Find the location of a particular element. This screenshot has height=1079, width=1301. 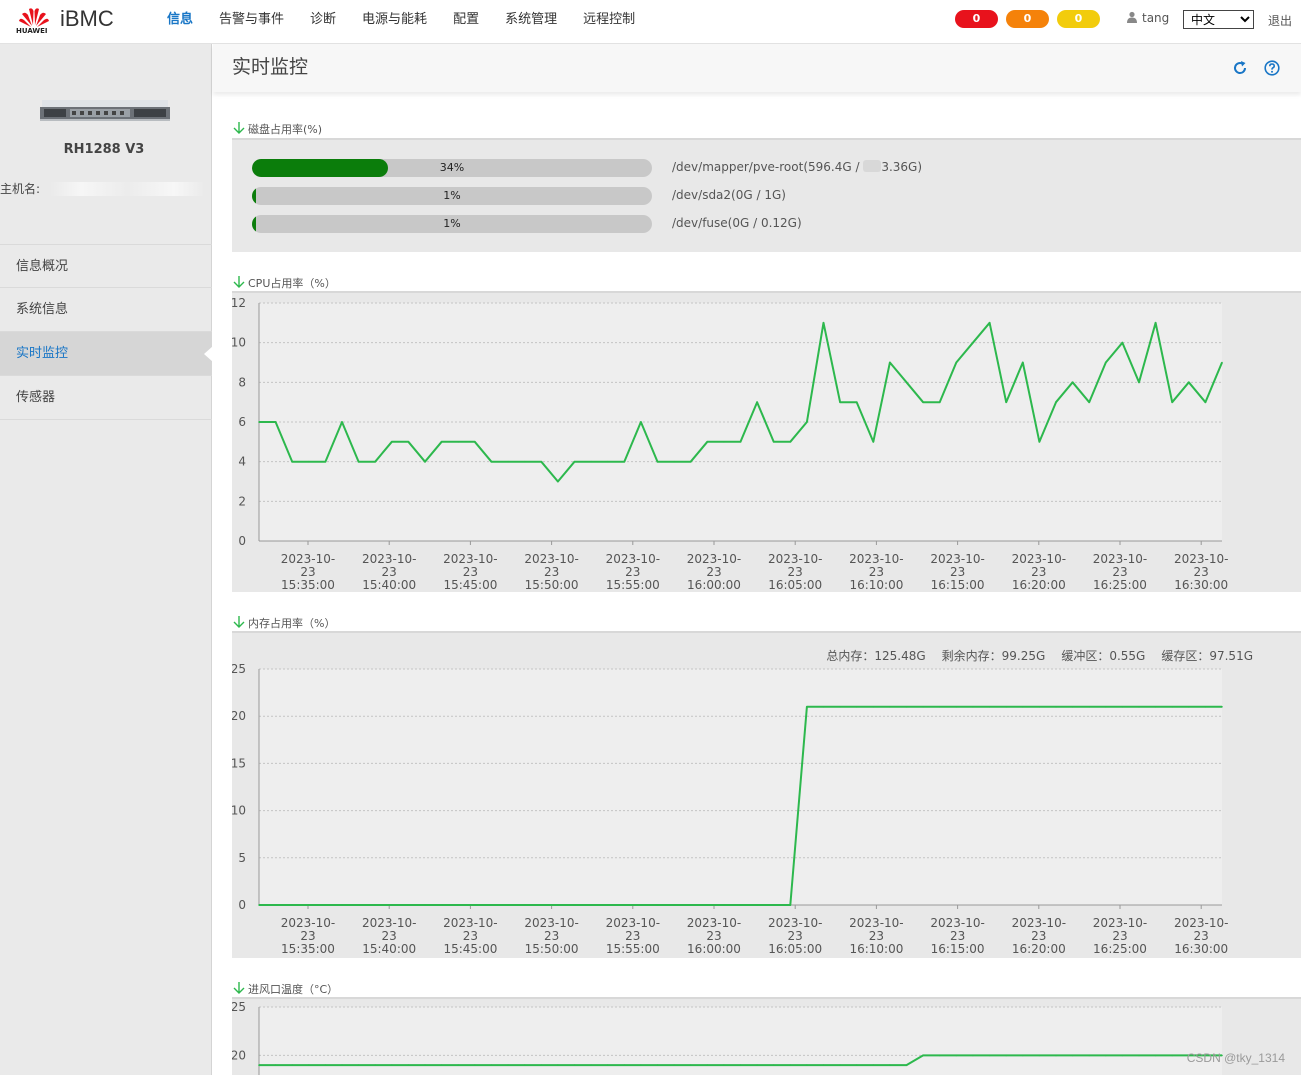

nav-info: 信息 is located at coordinates (180, 19).